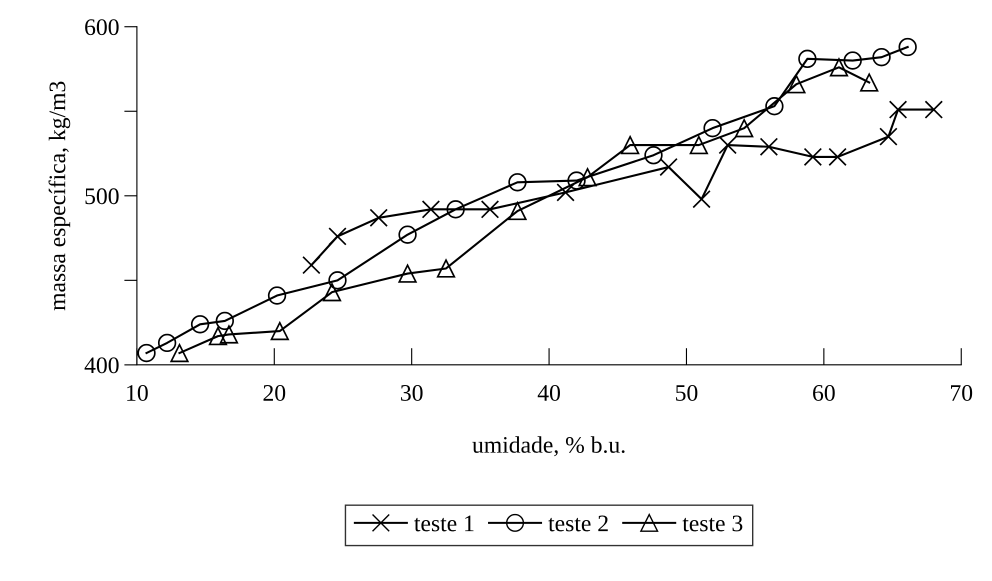 This screenshot has width=992, height=581. I want to click on x-tick-label: 40, so click(549, 392).